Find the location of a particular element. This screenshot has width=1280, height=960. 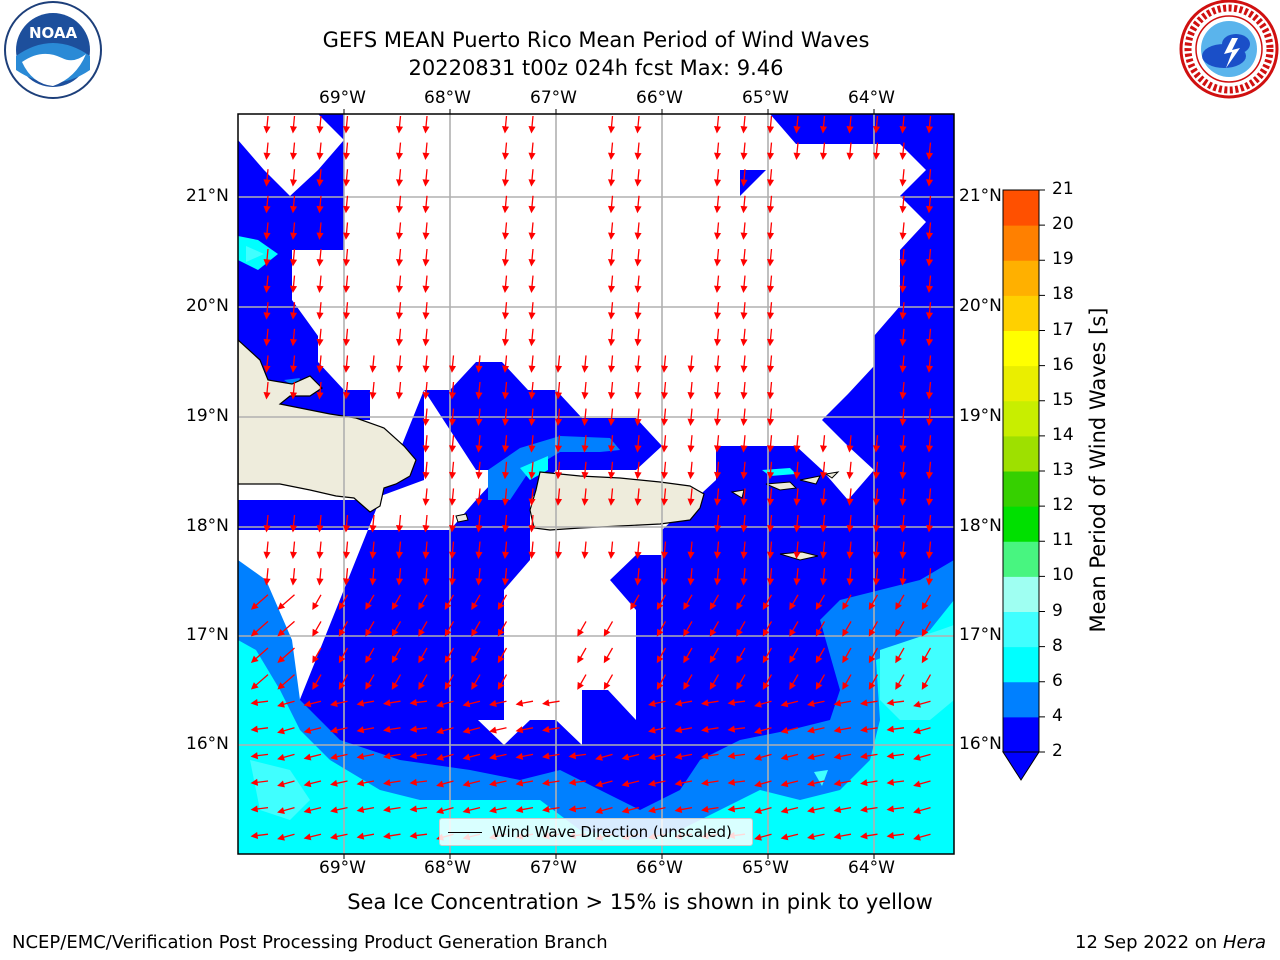

colorbar-extend-arrow is located at coordinates (1021, 766).